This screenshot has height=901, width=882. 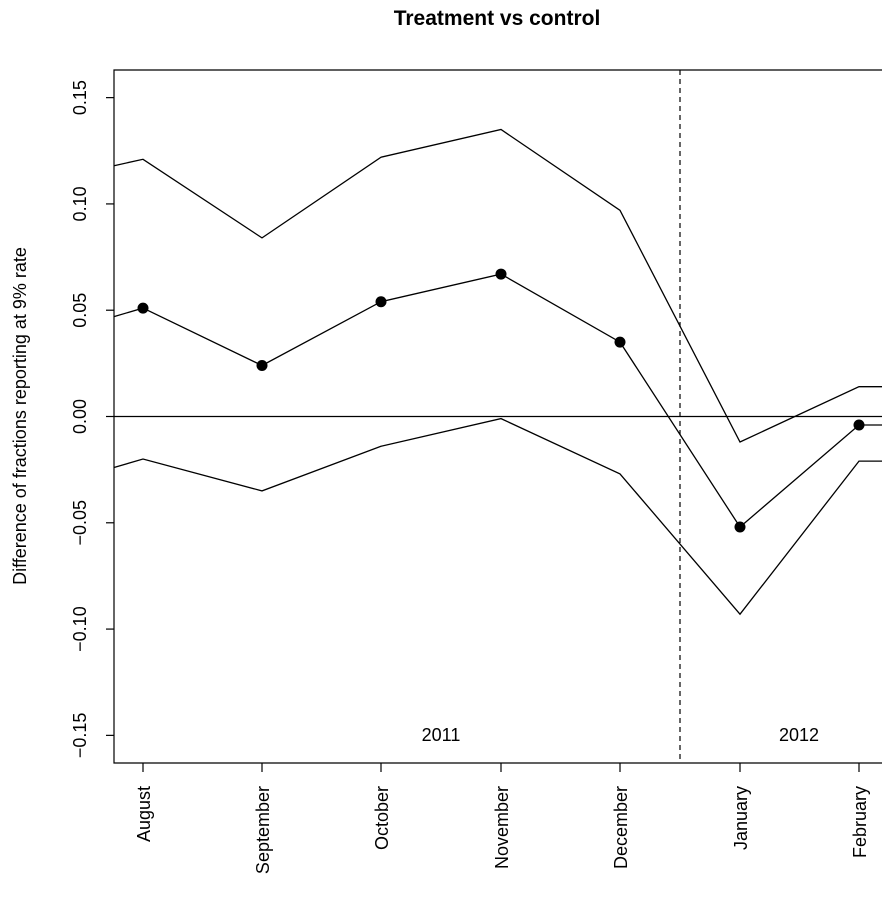 What do you see at coordinates (502, 827) in the screenshot?
I see `x-tick-label: November` at bounding box center [502, 827].